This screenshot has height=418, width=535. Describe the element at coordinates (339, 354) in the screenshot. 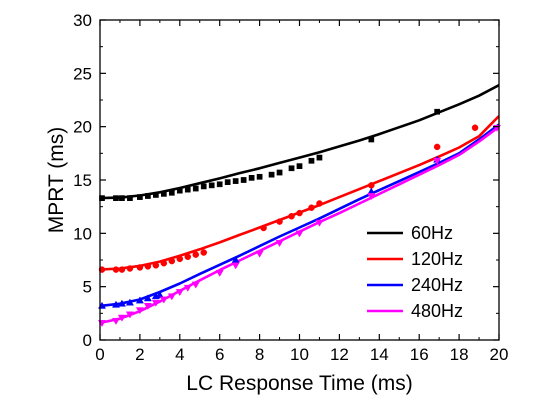

I see `x-tick-label: 12` at that location.